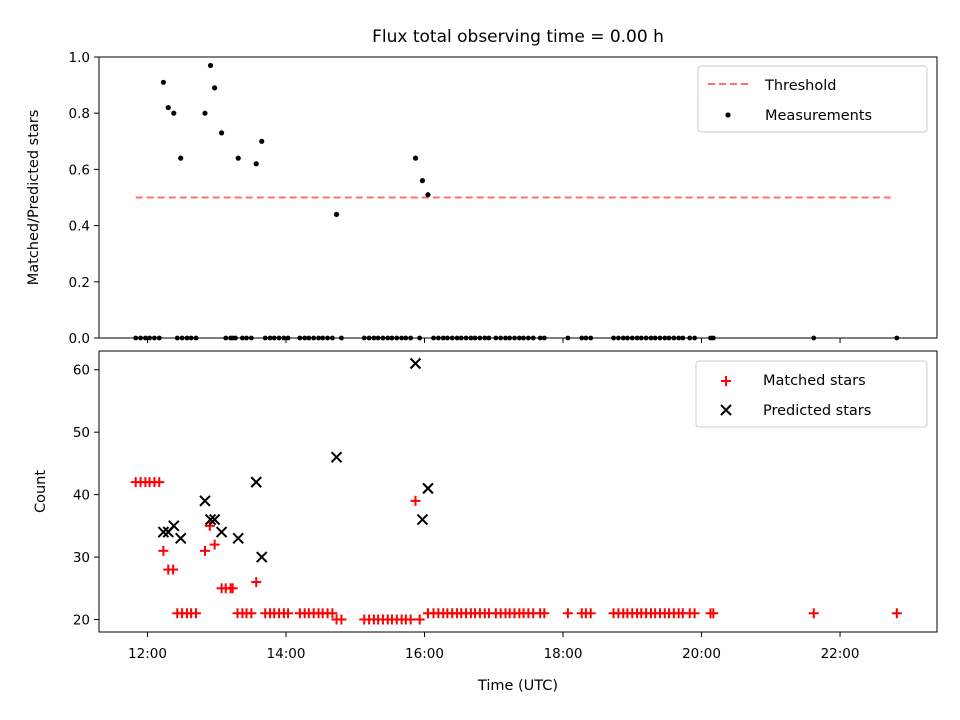 This screenshot has height=720, width=960. What do you see at coordinates (81, 433) in the screenshot?
I see `y-tick-label: 50` at bounding box center [81, 433].